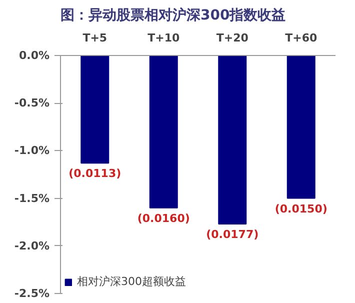 This screenshot has height=303, width=355. I want to click on legend-label: 相对沪深300超额收益, so click(131, 281).